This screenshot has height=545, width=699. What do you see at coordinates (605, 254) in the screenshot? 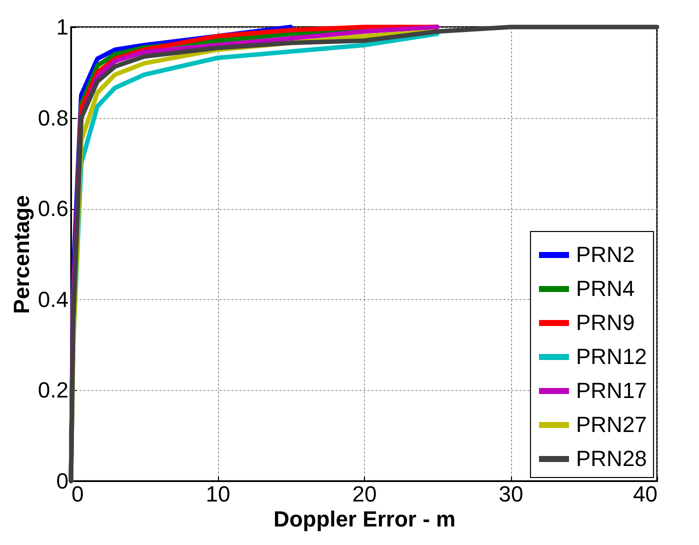
I see `legend-label: PRN2` at bounding box center [605, 254].